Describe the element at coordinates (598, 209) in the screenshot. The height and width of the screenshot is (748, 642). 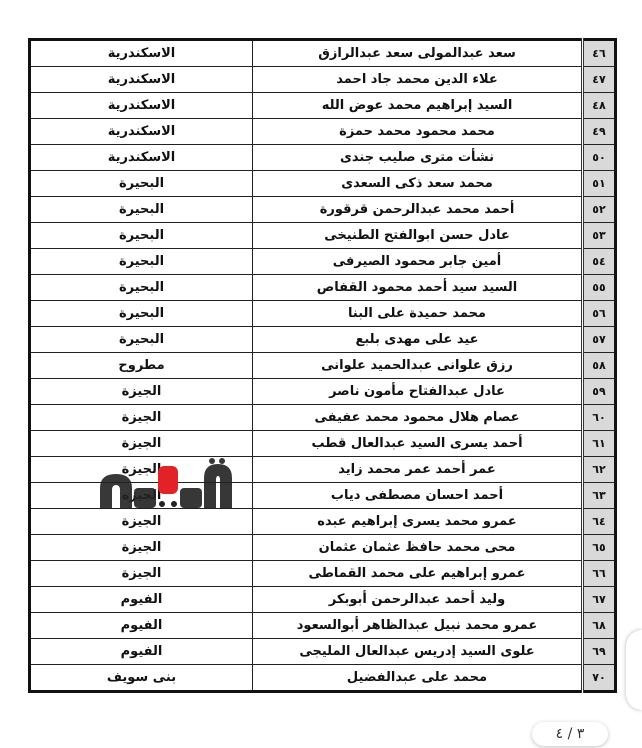
I see `row-number: ٥٢` at that location.